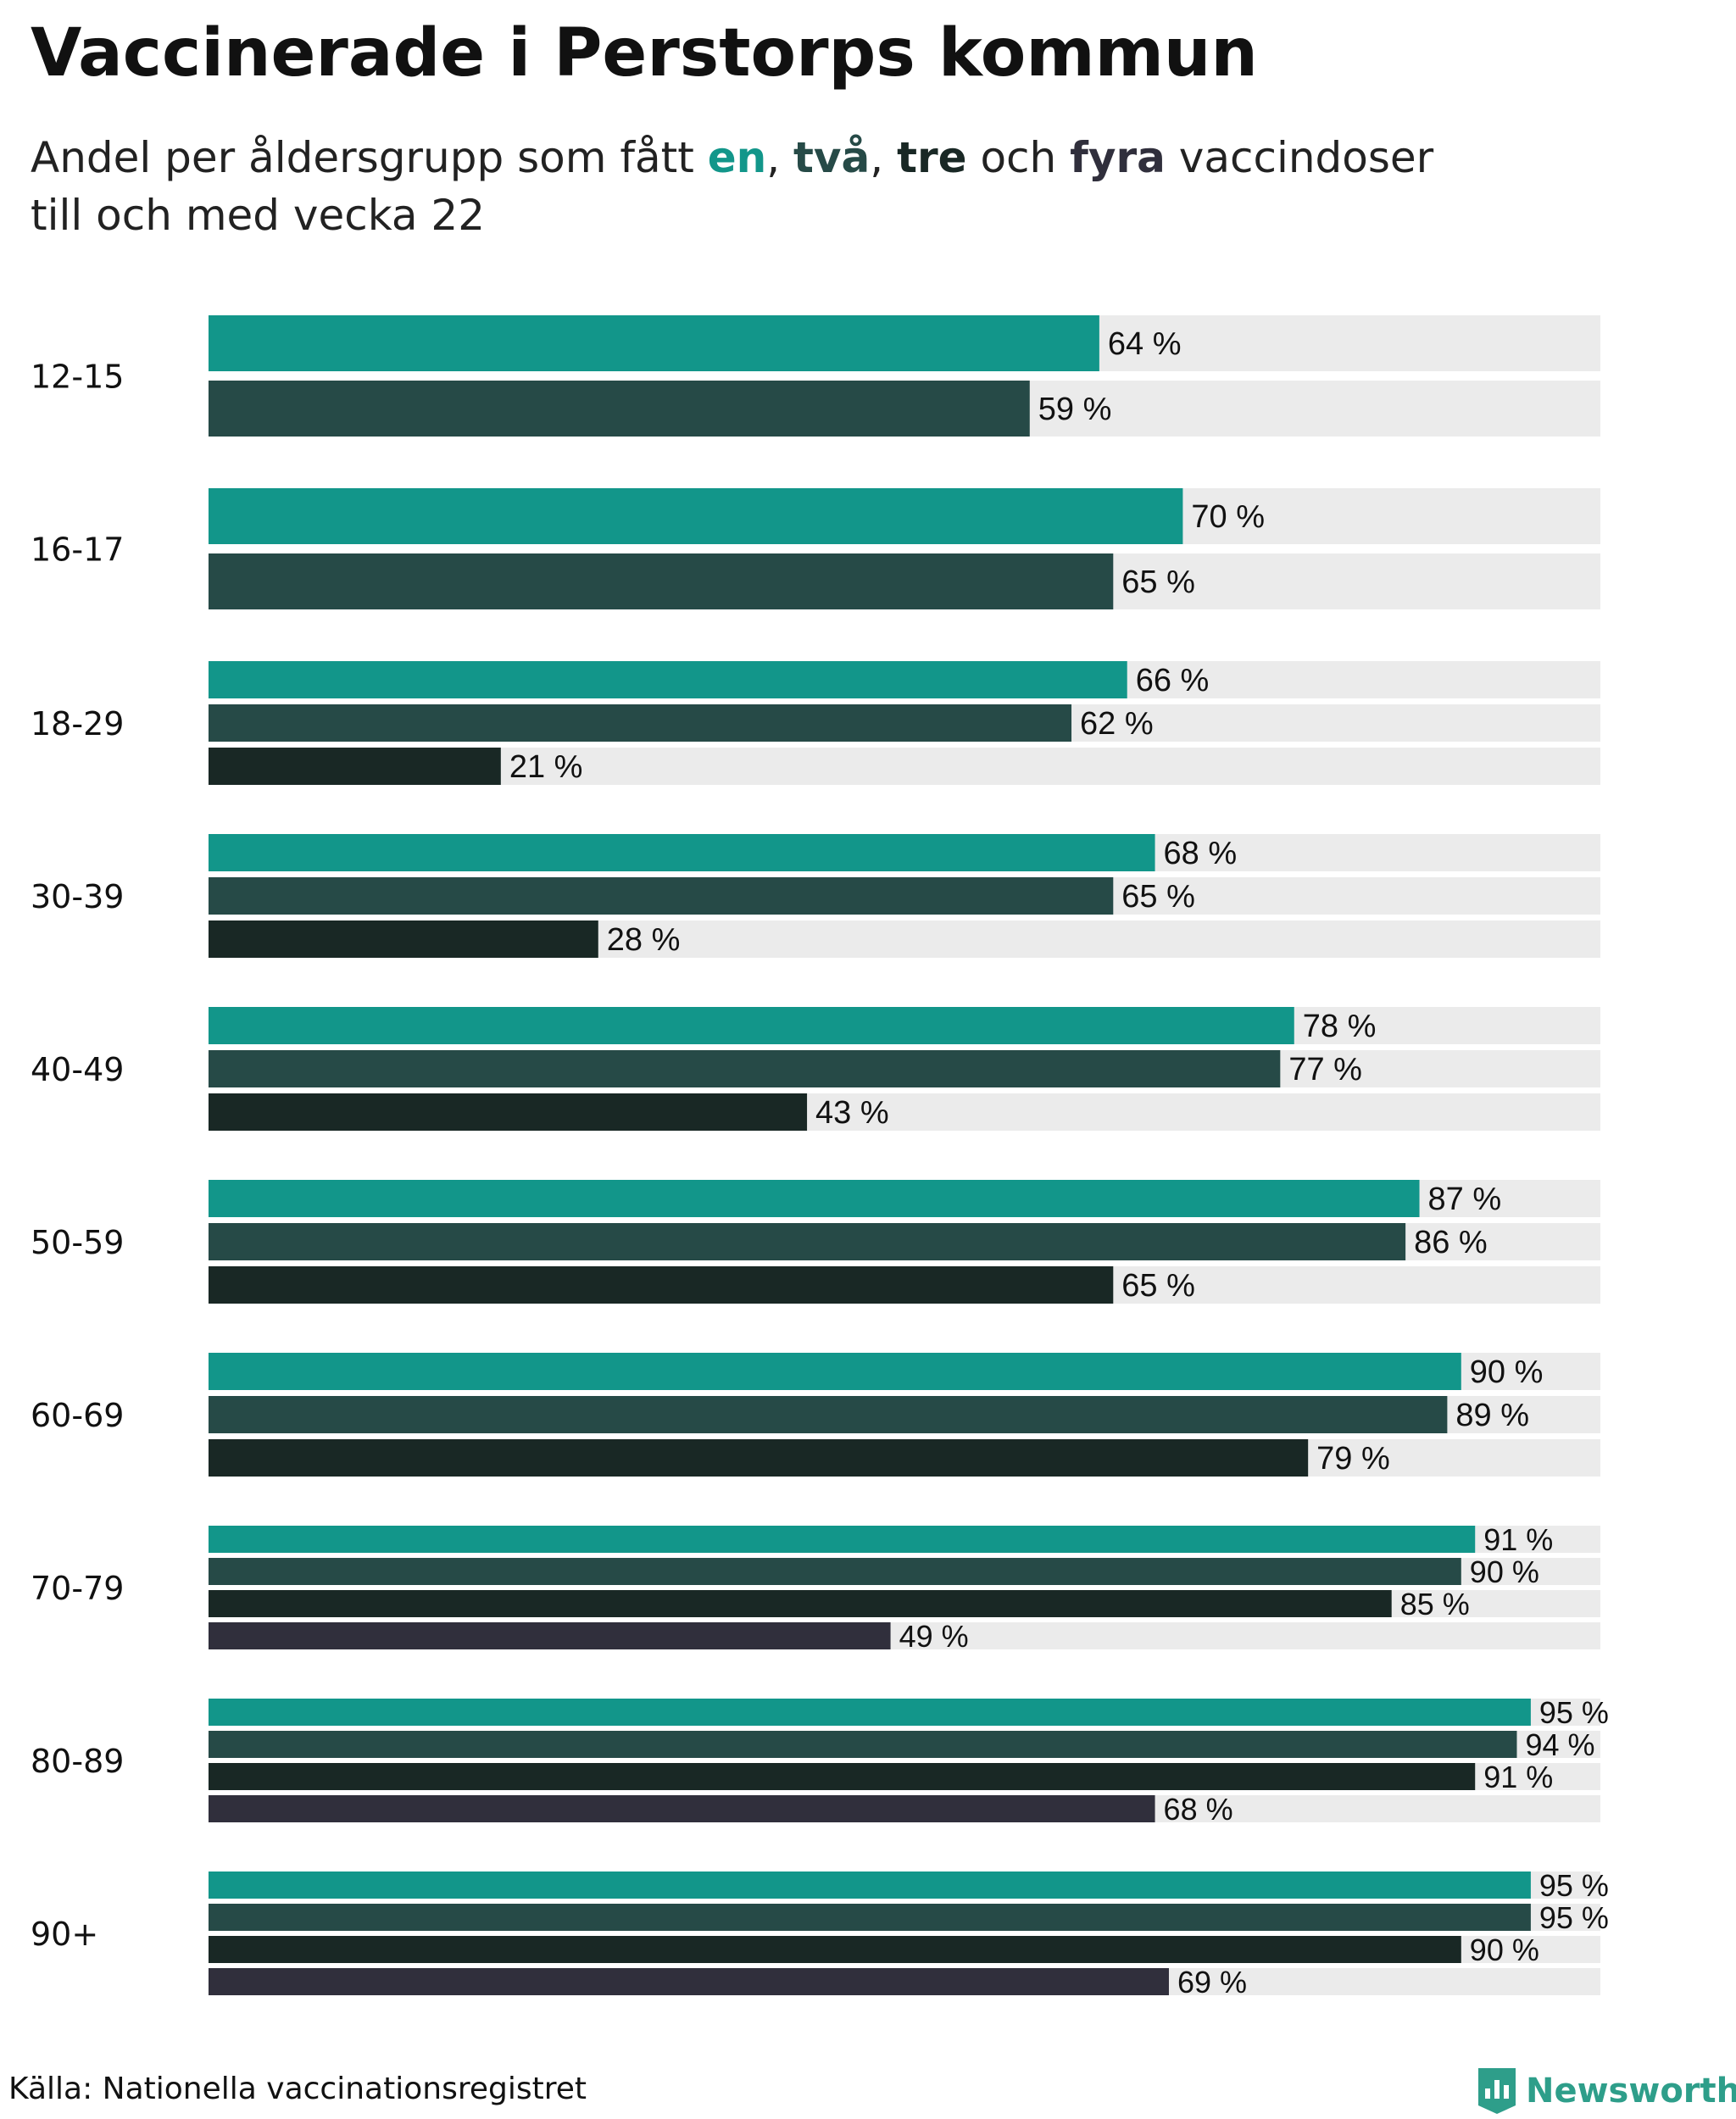 Image resolution: width=1736 pixels, height=2119 pixels. I want to click on newsworthy-logo-icon, so click(1497, 2091).